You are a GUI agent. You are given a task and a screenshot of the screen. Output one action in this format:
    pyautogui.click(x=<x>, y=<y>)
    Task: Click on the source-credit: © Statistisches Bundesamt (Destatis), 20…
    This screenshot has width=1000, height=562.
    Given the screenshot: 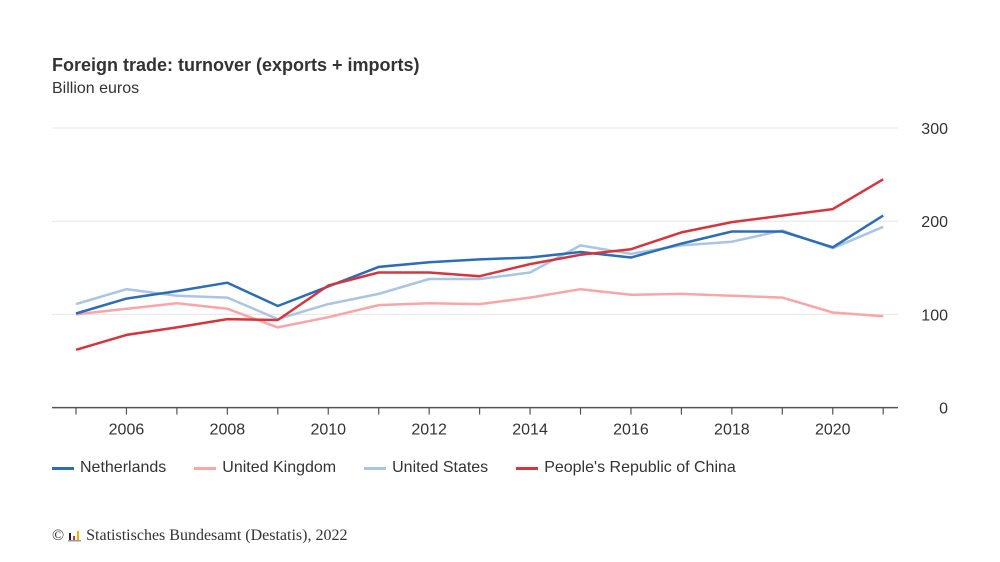 What is the action you would take?
    pyautogui.click(x=199, y=536)
    